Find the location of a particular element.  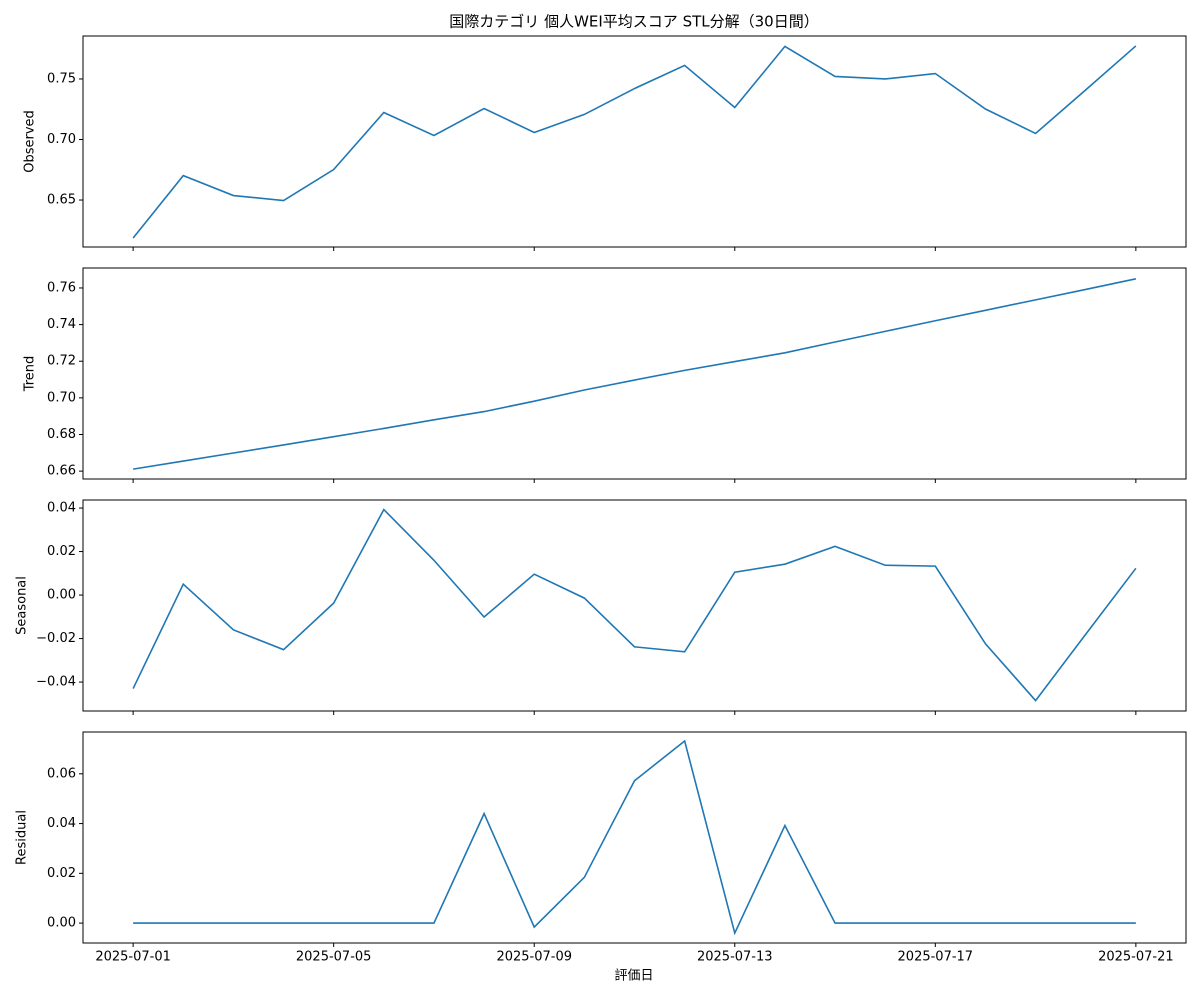

x-tick-label: 2025-07-13 is located at coordinates (735, 957).